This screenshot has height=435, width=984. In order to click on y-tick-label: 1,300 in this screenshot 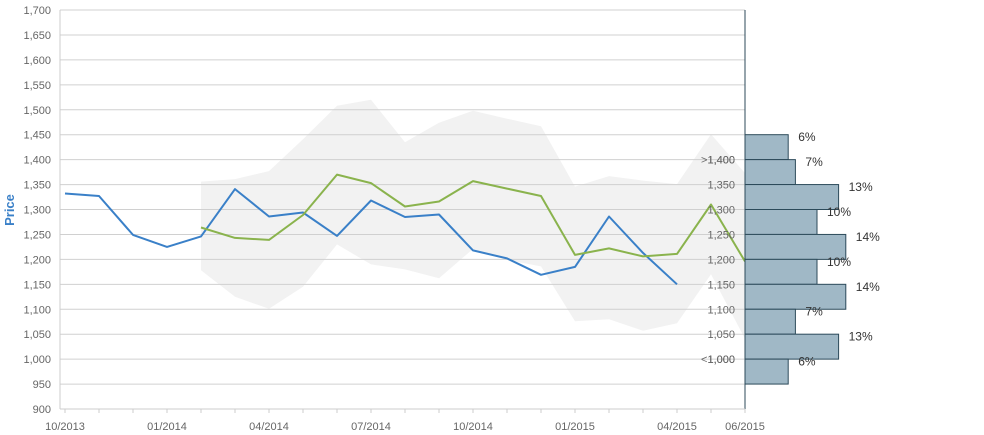, I will do `click(37, 211)`.